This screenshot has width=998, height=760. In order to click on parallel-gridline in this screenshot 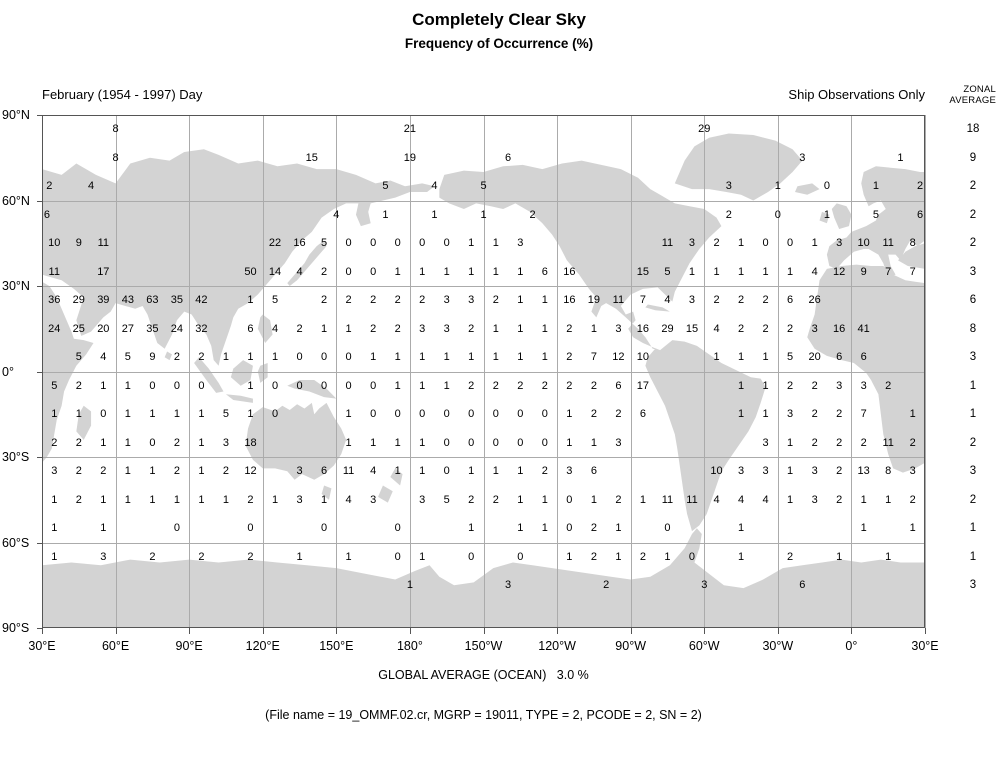, I will do `click(483, 201)`.